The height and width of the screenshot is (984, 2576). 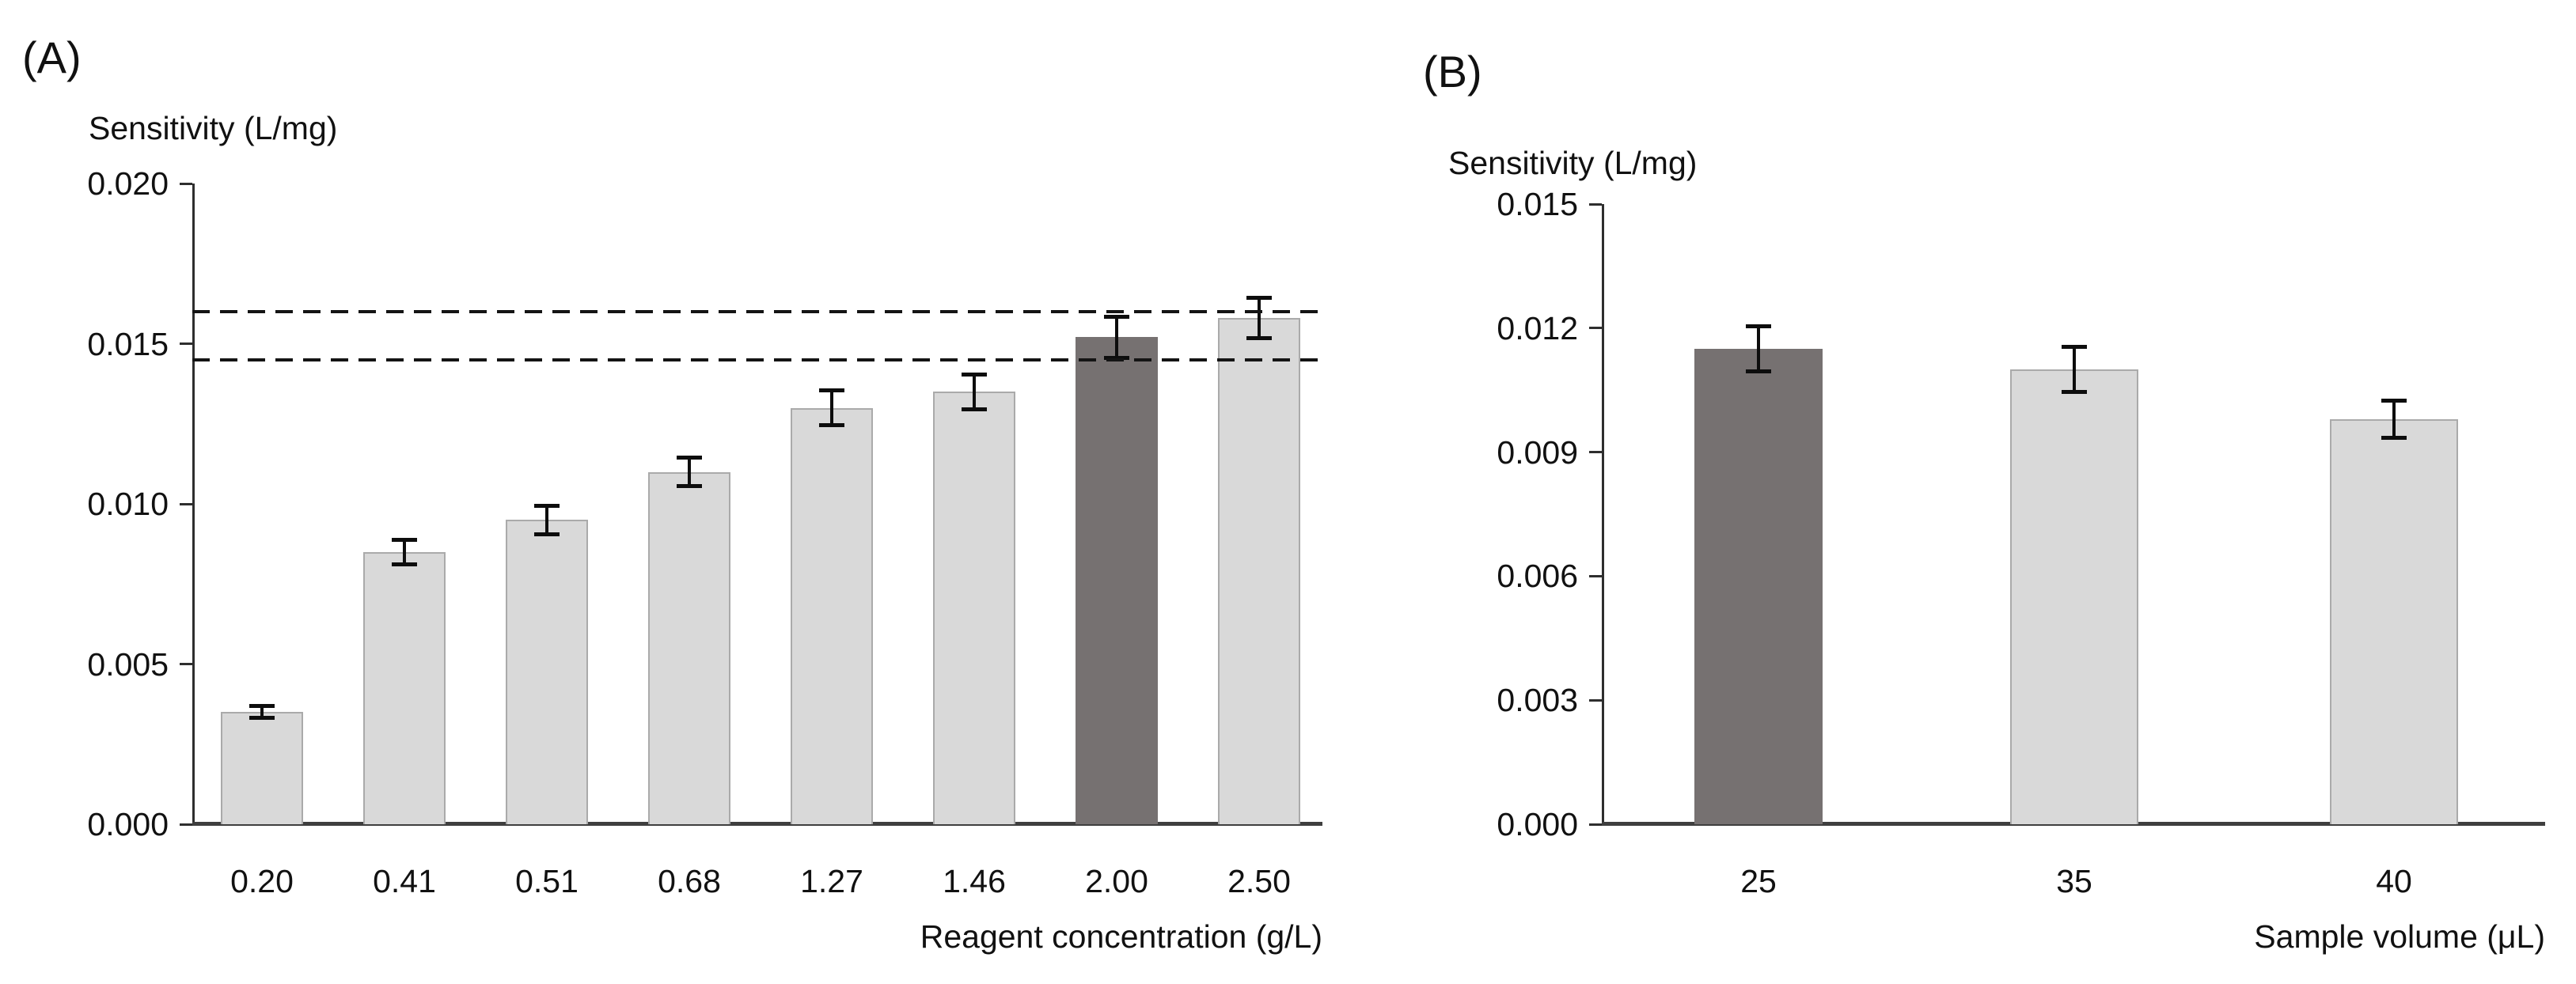 What do you see at coordinates (974, 881) in the screenshot?
I see `x-tick-label: 1.46` at bounding box center [974, 881].